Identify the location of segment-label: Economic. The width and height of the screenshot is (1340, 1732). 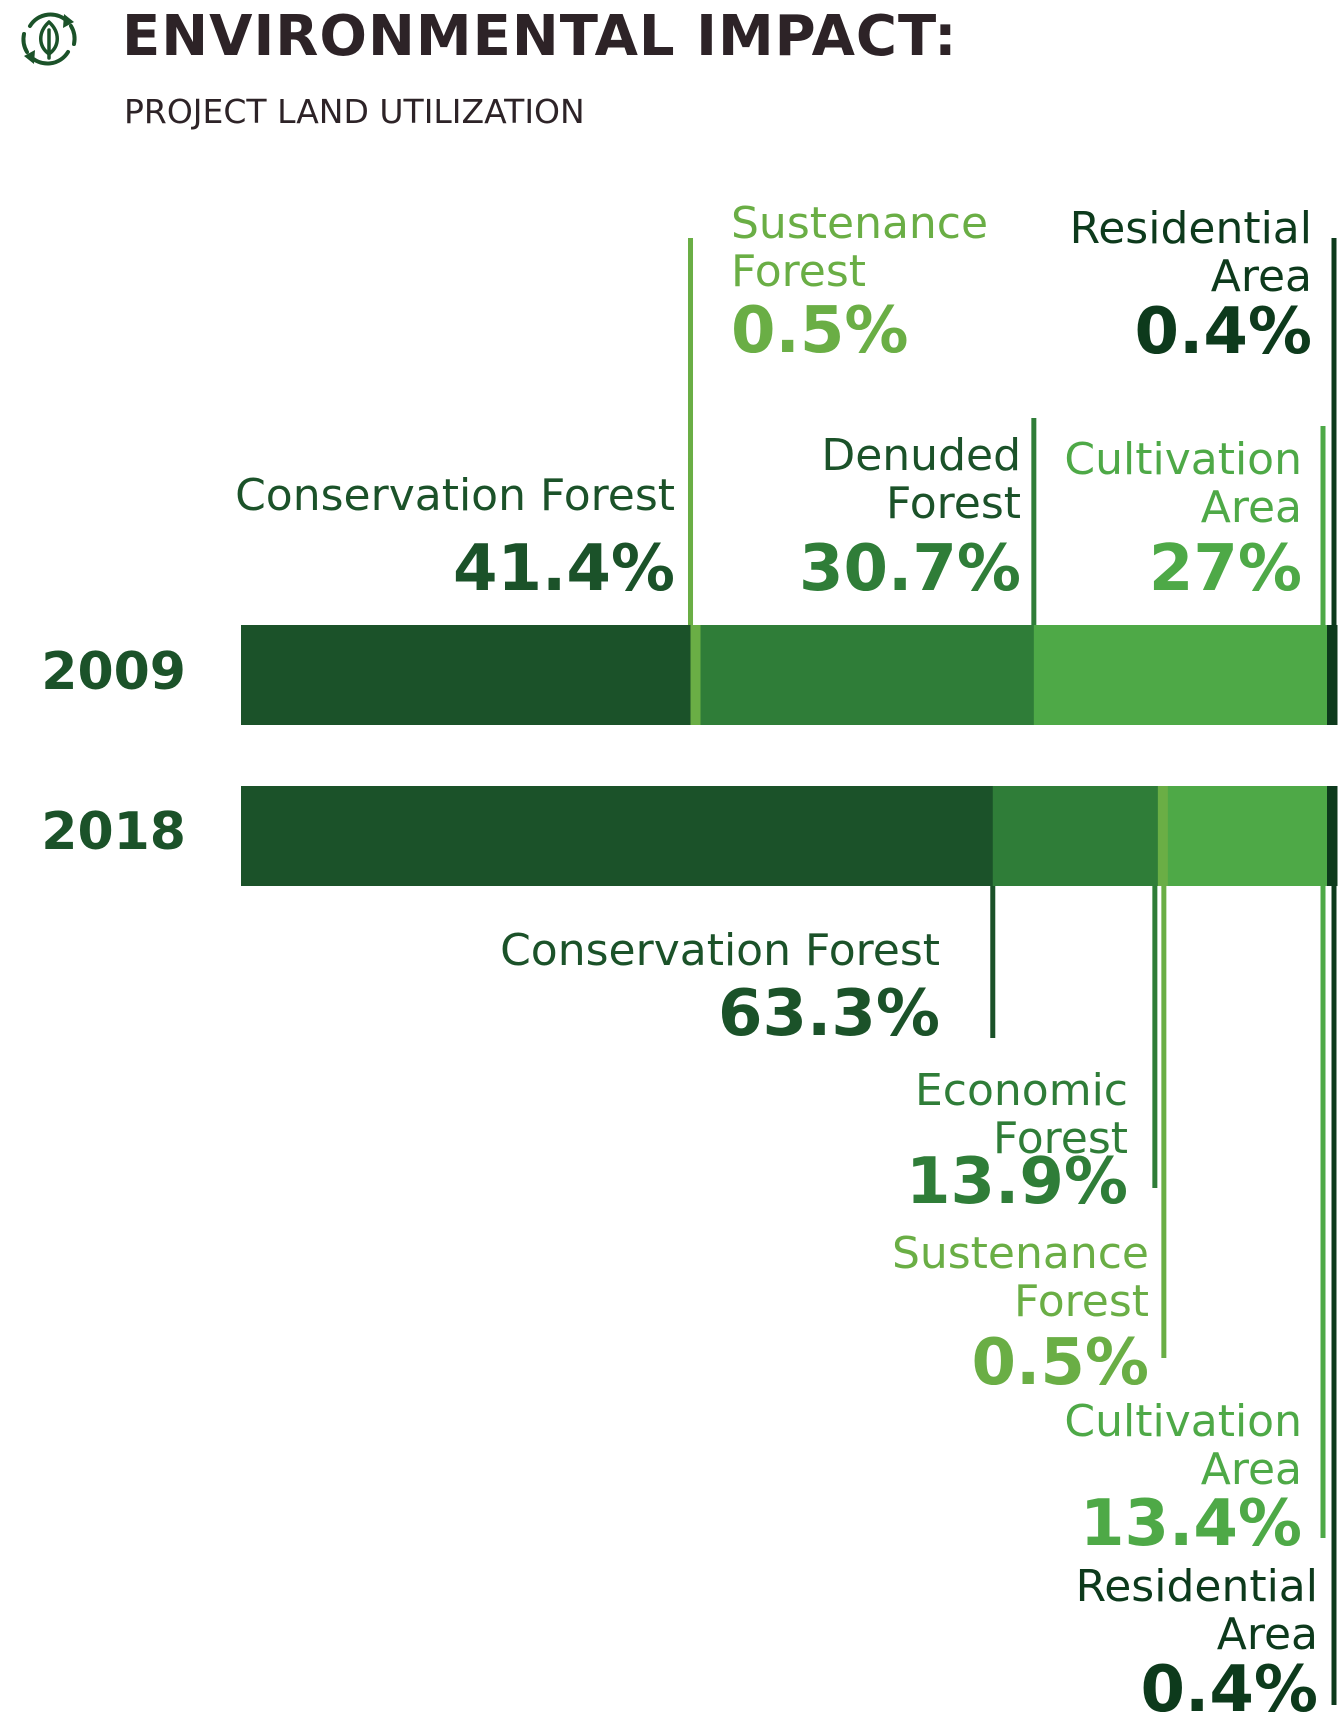
(1021, 1090).